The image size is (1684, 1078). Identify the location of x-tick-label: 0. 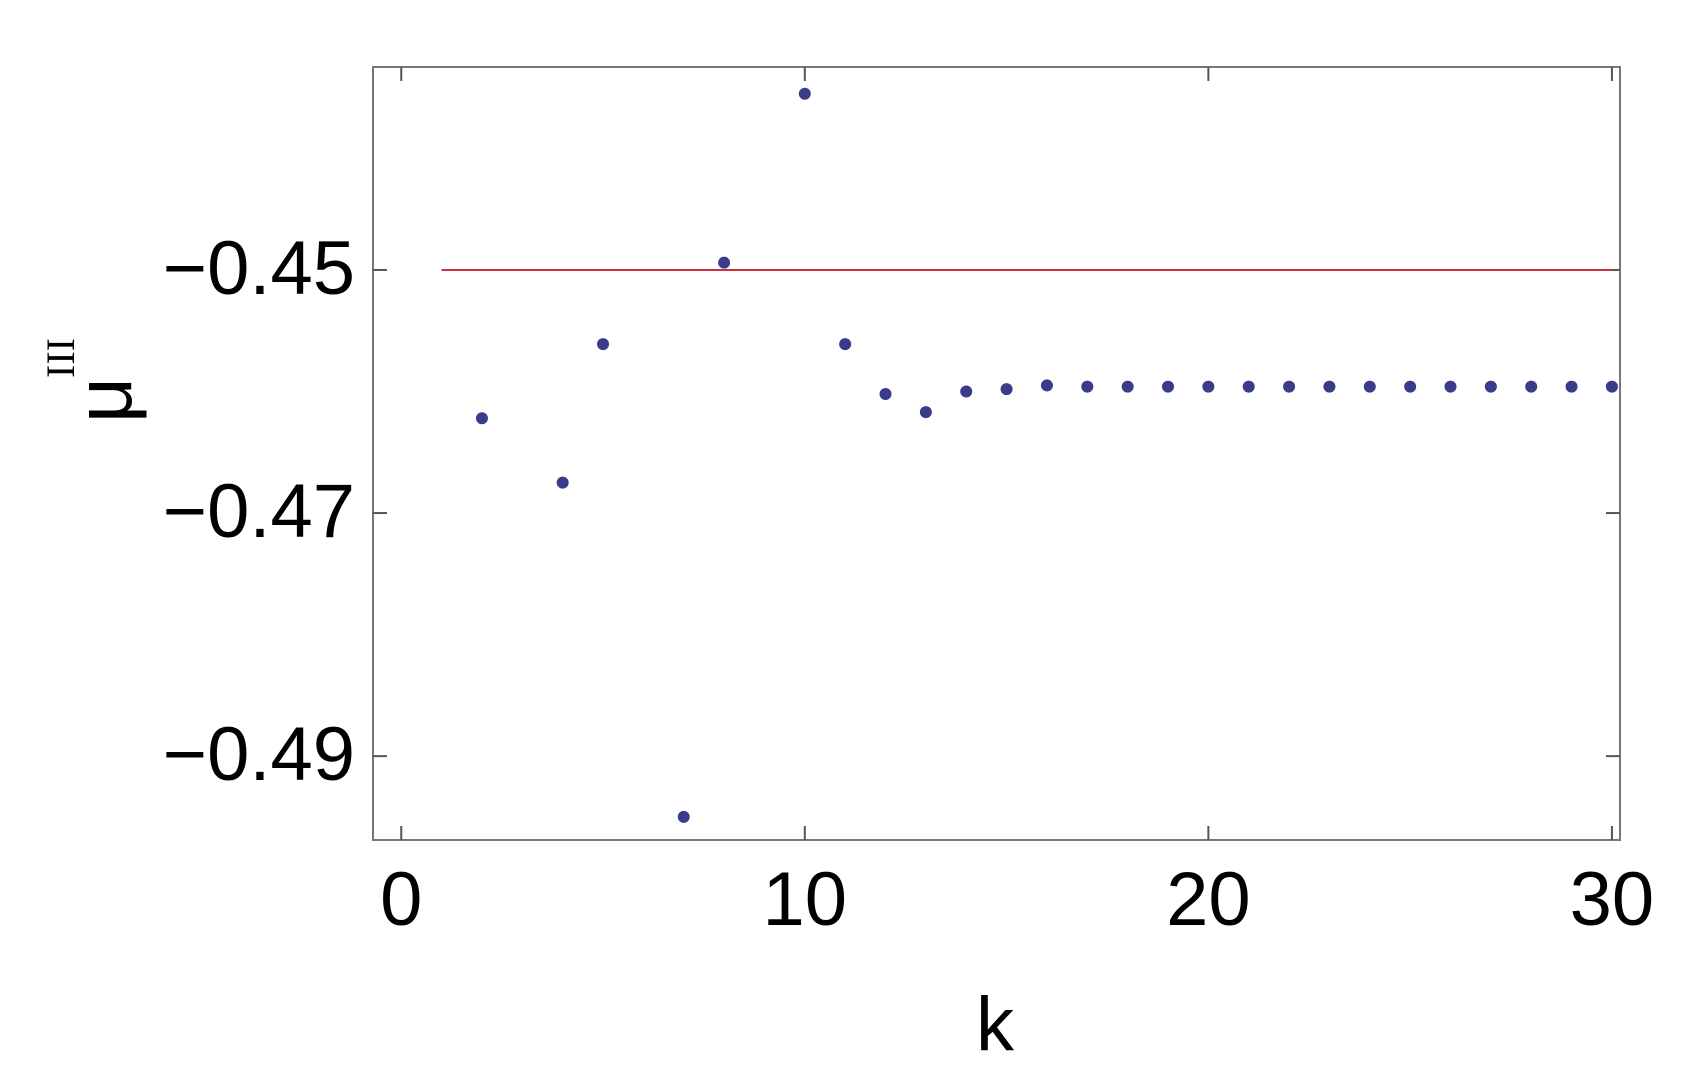
(401, 899).